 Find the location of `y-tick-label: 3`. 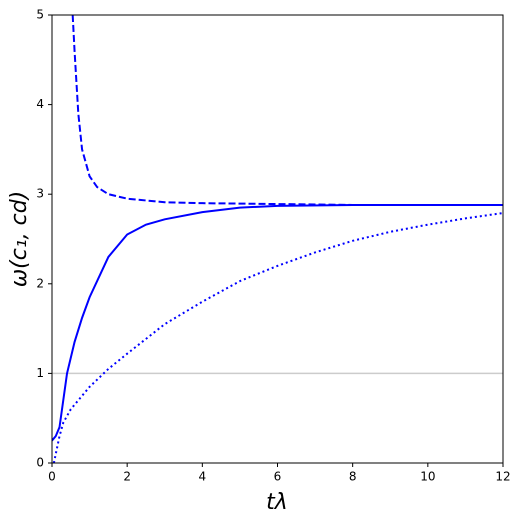

y-tick-label: 3 is located at coordinates (40, 194).